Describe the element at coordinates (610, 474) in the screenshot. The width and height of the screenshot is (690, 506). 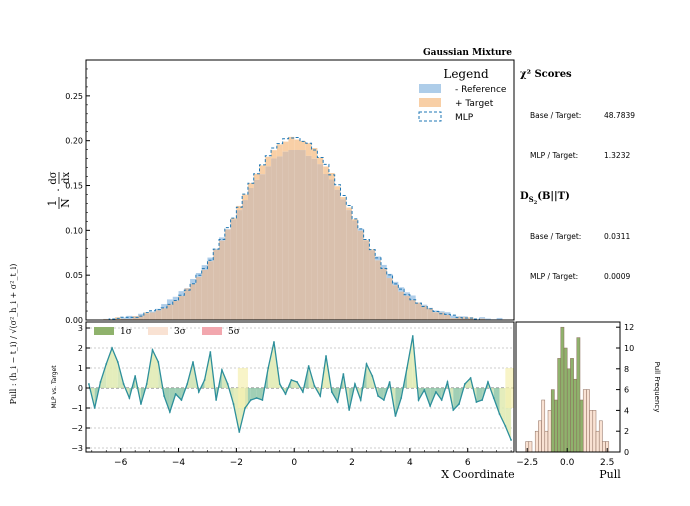
I see `freq-xlabel: Pull` at that location.